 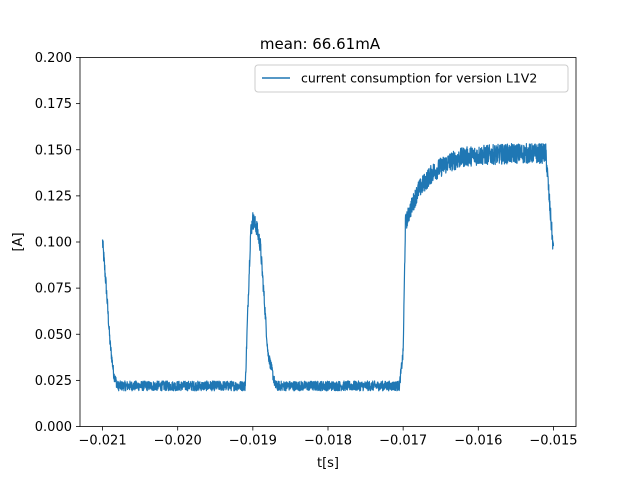 I want to click on legend-box, so click(x=411, y=78).